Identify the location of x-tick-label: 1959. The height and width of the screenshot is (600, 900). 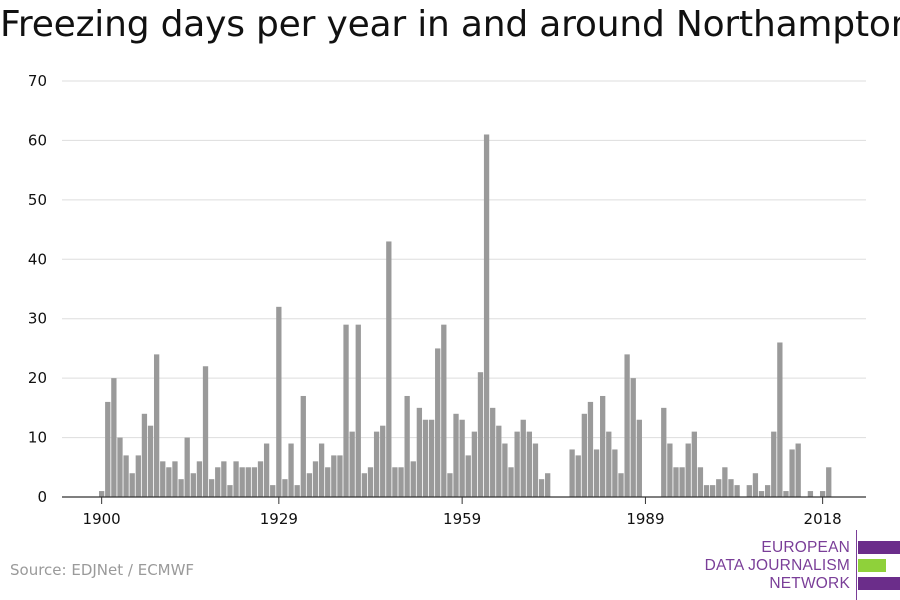
(462, 519).